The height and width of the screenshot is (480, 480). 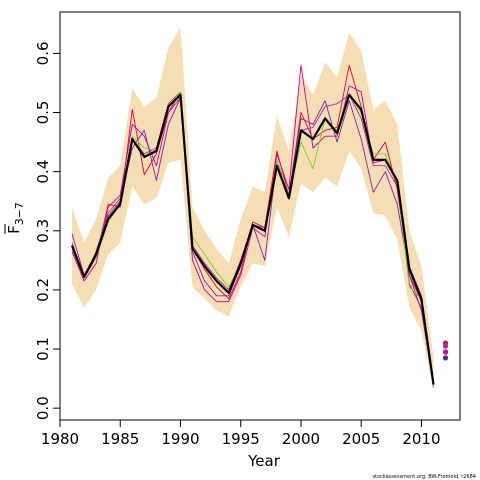 What do you see at coordinates (19, 213) in the screenshot?
I see `y-axis-title-subscript: 3−7` at bounding box center [19, 213].